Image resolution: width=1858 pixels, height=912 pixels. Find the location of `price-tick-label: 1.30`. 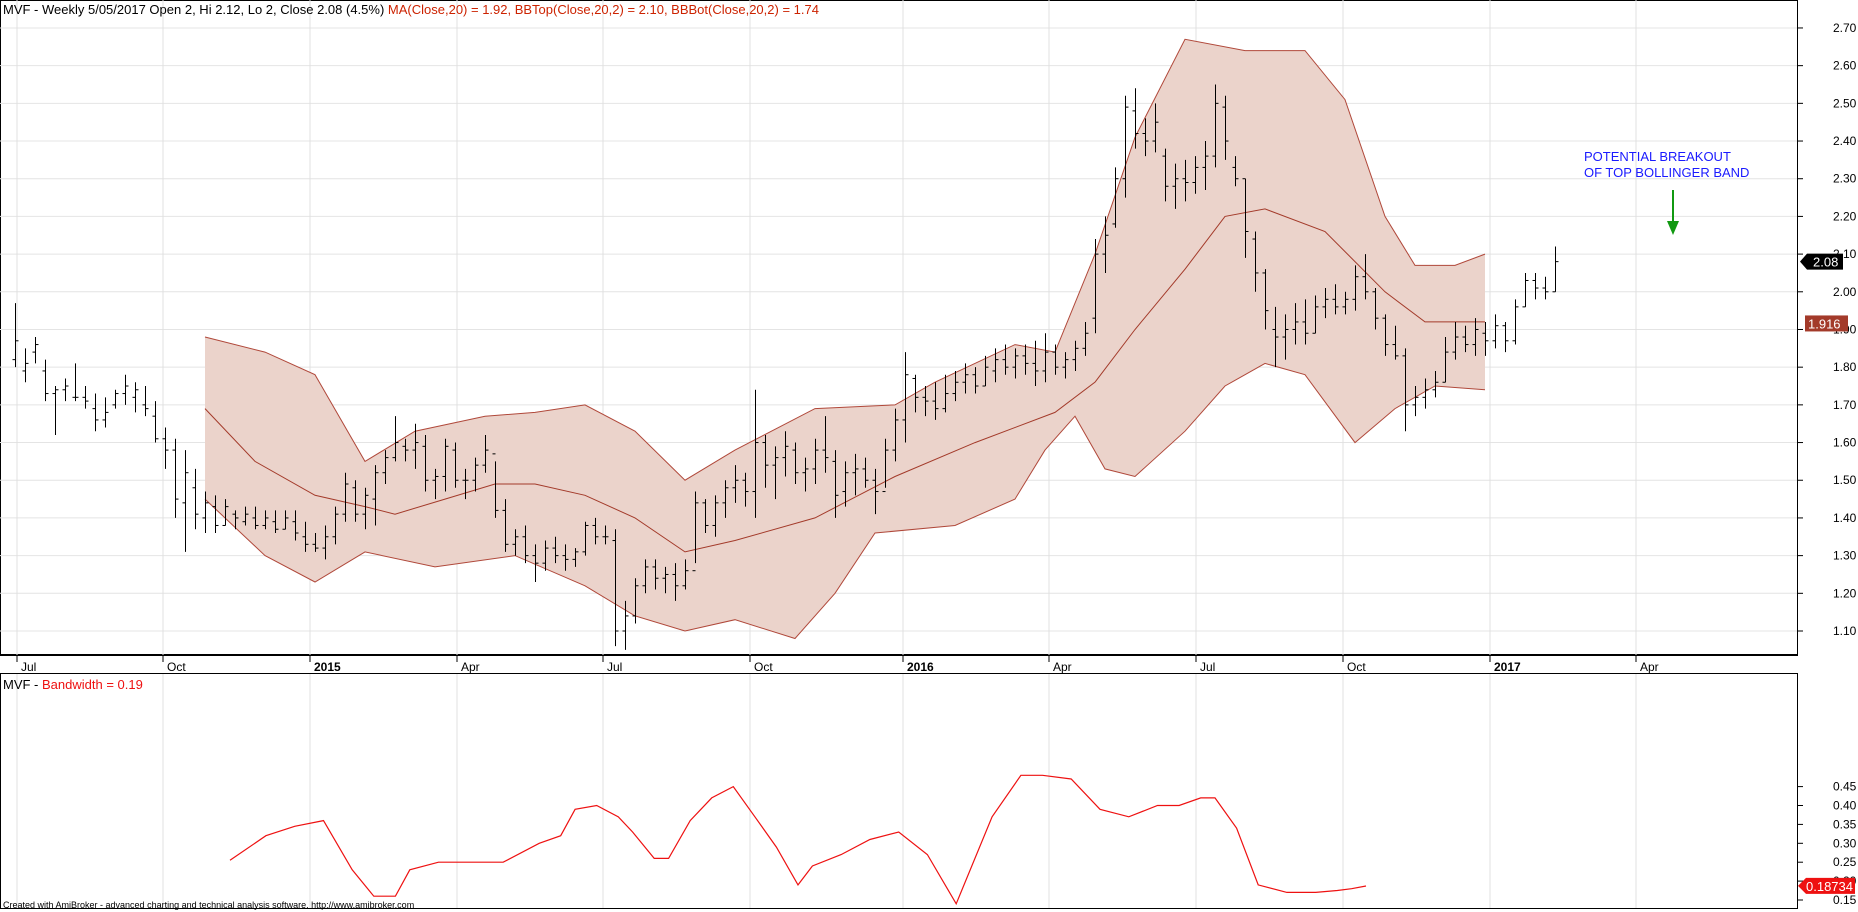

price-tick-label: 1.30 is located at coordinates (1845, 556).